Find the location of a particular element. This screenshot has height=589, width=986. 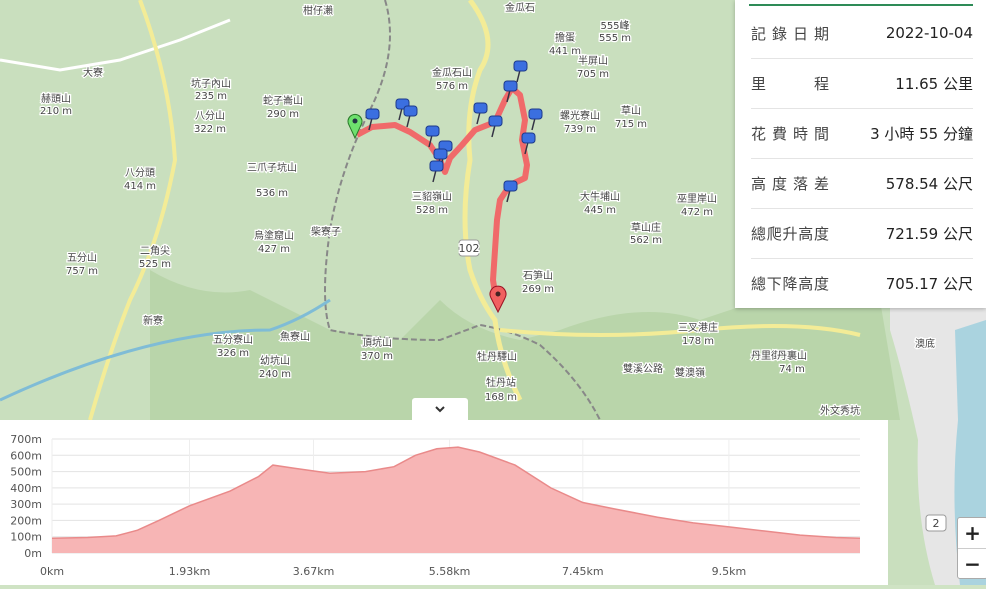

map-river is located at coordinates (165, 350).